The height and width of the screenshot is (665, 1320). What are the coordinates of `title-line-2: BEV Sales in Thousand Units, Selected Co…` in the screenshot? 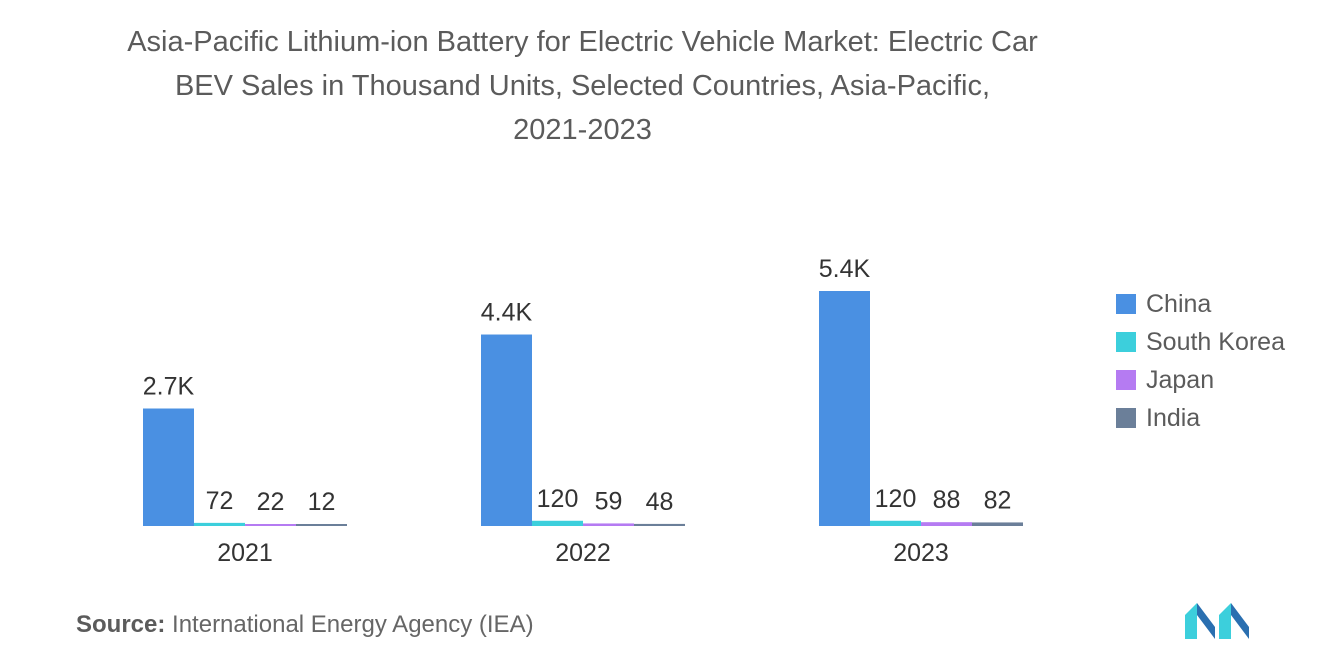 It's located at (582, 86).